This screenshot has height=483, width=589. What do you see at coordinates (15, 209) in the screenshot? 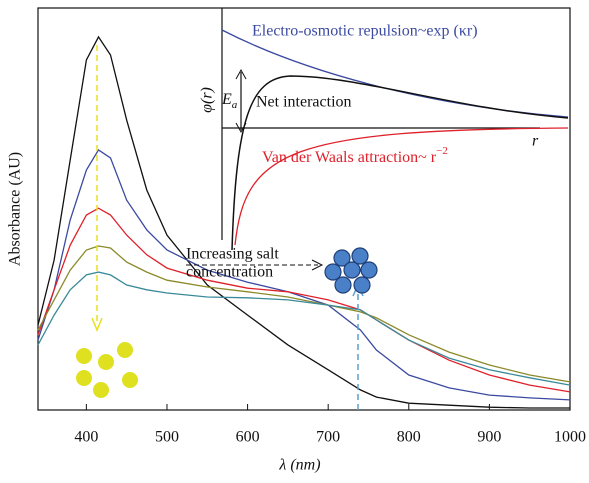
I see `y-axis-label: Absorbance (AU)` at bounding box center [15, 209].